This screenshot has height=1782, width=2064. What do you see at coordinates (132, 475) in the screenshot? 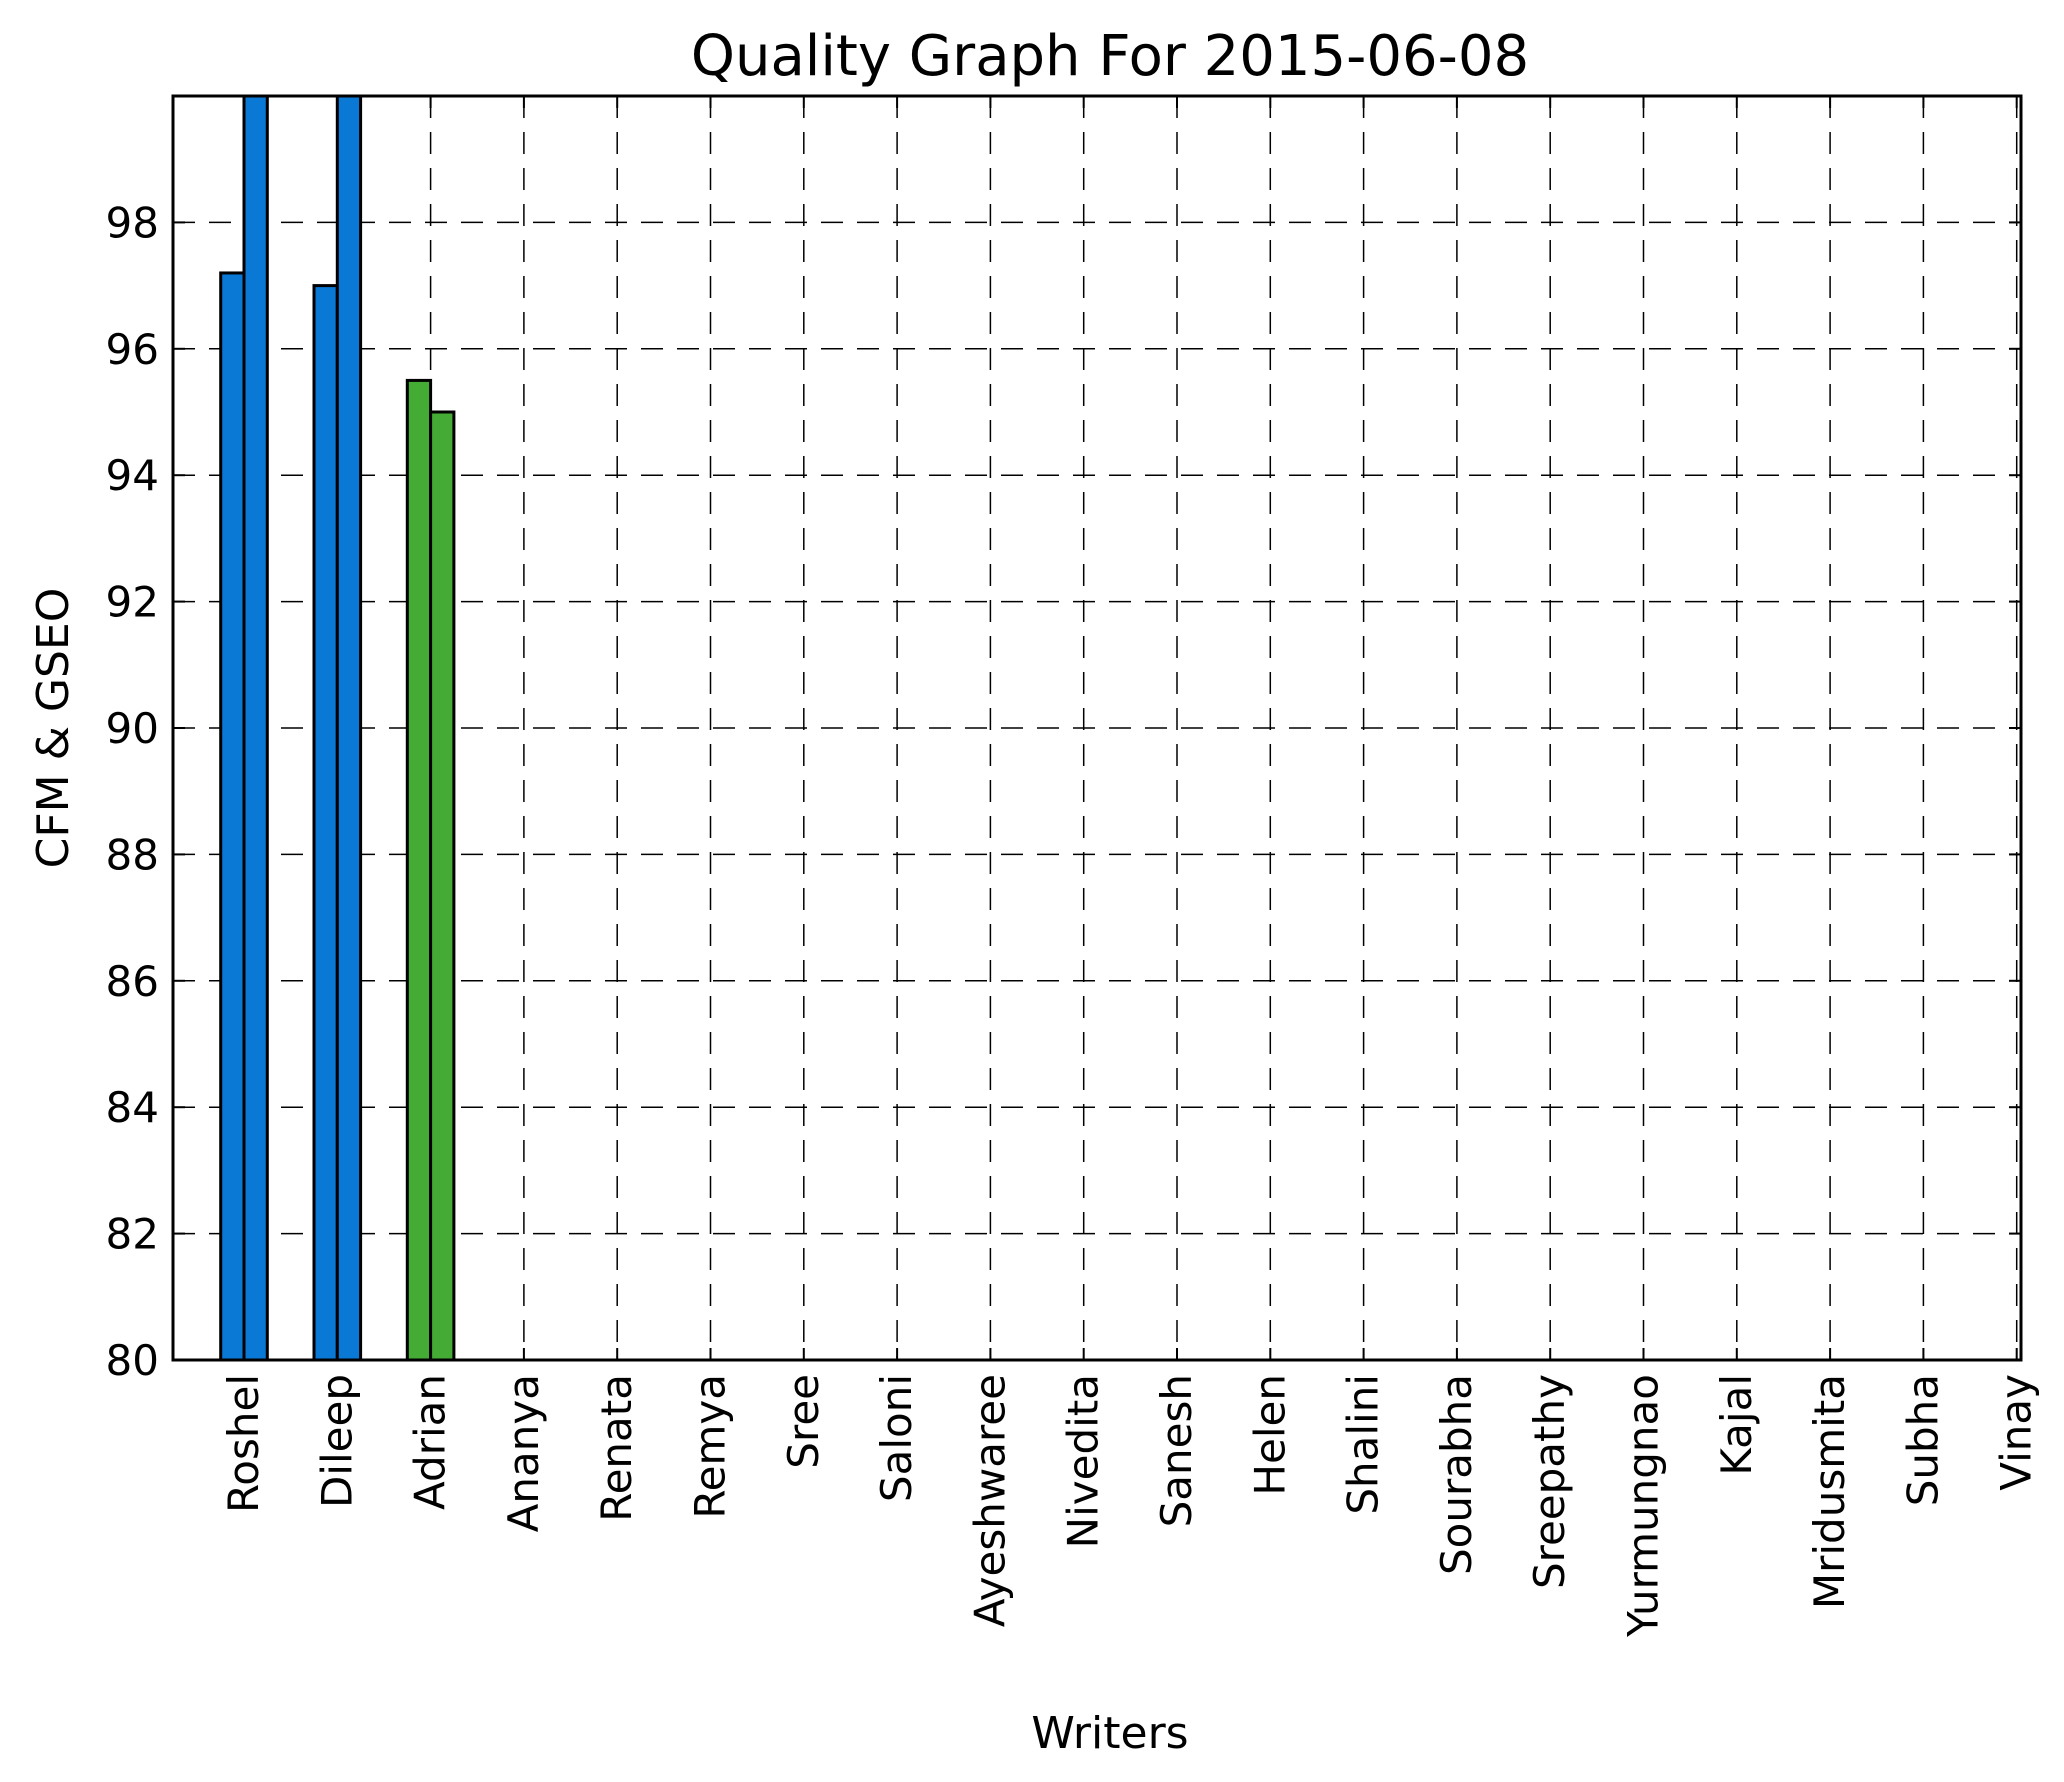
I see `y-tick-label: 94` at bounding box center [132, 475].